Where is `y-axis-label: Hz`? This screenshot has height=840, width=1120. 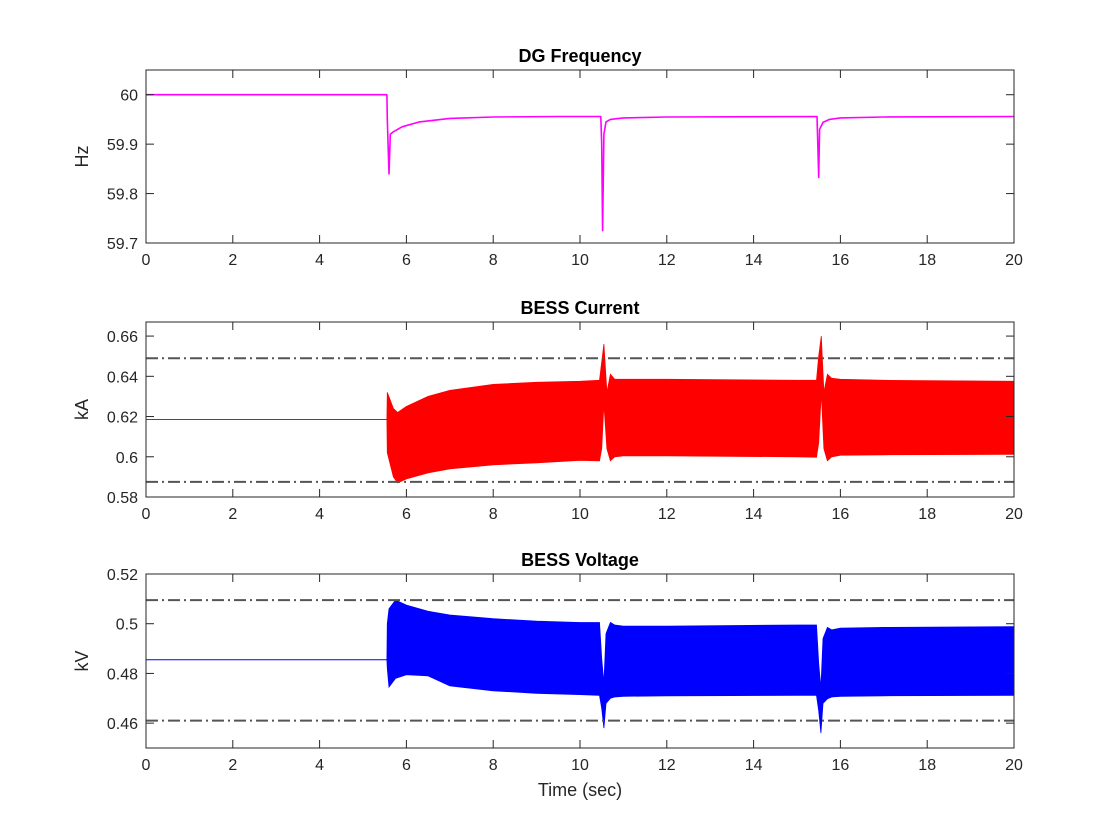 y-axis-label: Hz is located at coordinates (82, 157).